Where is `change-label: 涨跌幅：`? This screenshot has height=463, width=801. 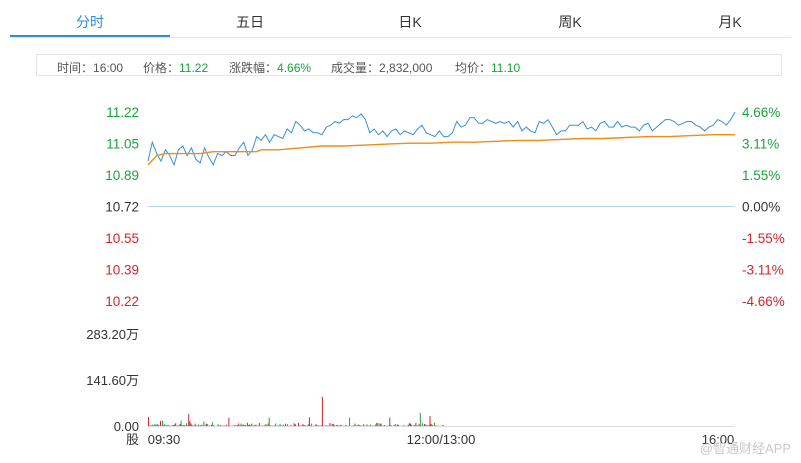
change-label: 涨跌幅： is located at coordinates (253, 68).